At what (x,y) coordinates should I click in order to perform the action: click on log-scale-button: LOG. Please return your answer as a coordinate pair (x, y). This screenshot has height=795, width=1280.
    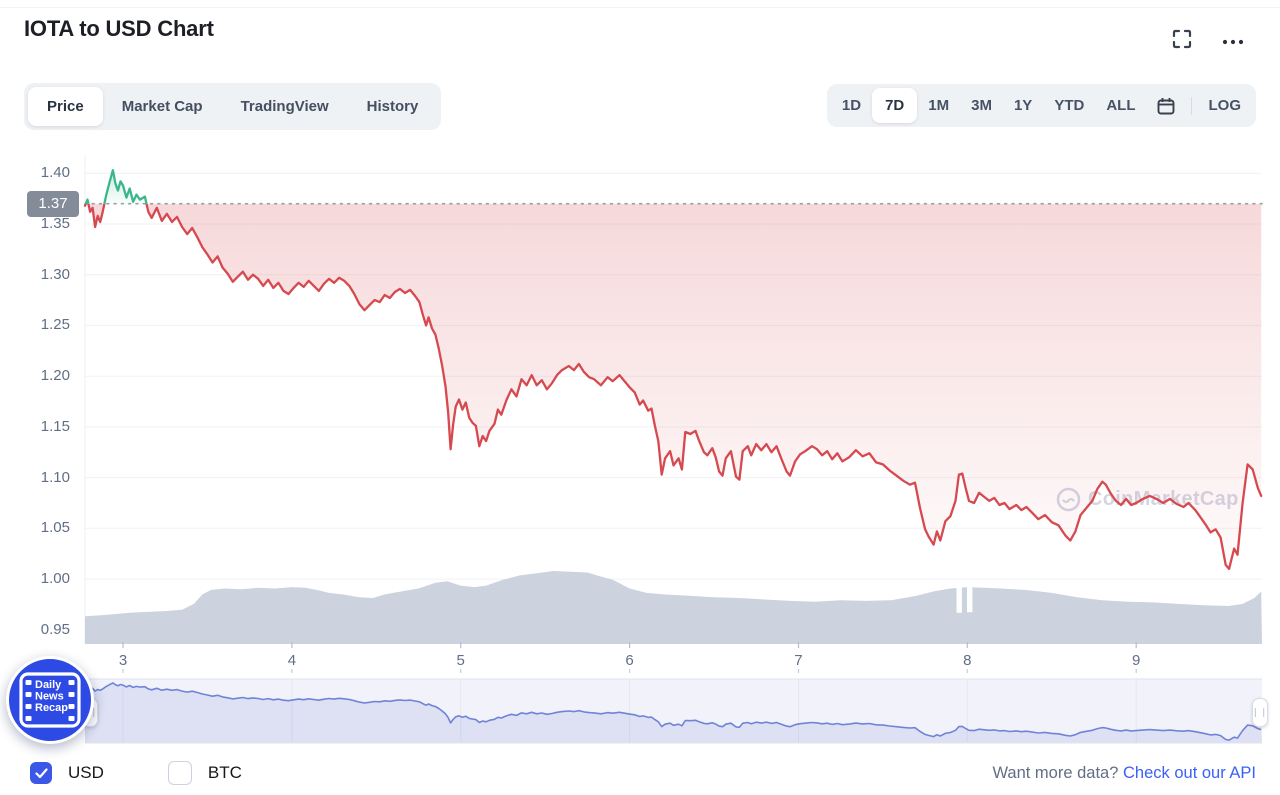
    Looking at the image, I should click on (1225, 105).